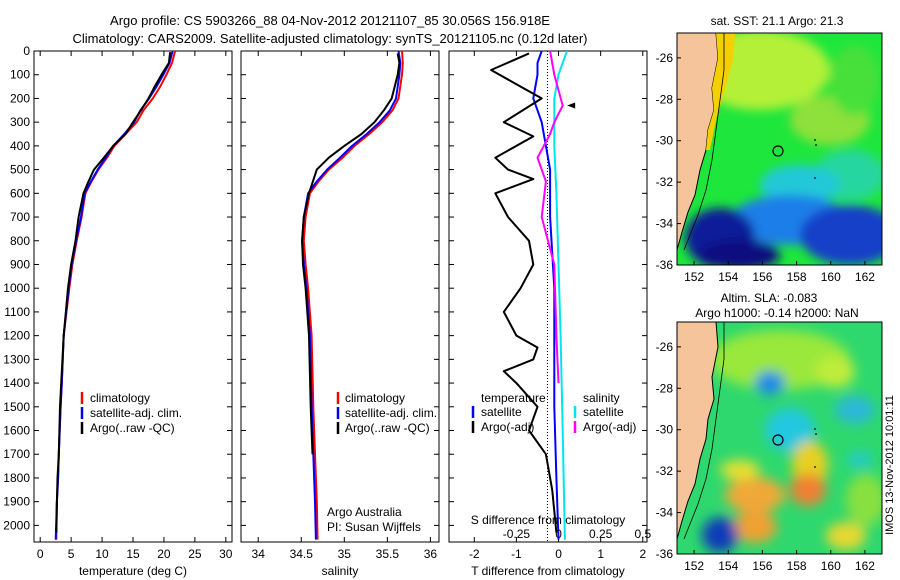 The image size is (900, 580). I want to click on sst-argo-location-marker, so click(778, 151).